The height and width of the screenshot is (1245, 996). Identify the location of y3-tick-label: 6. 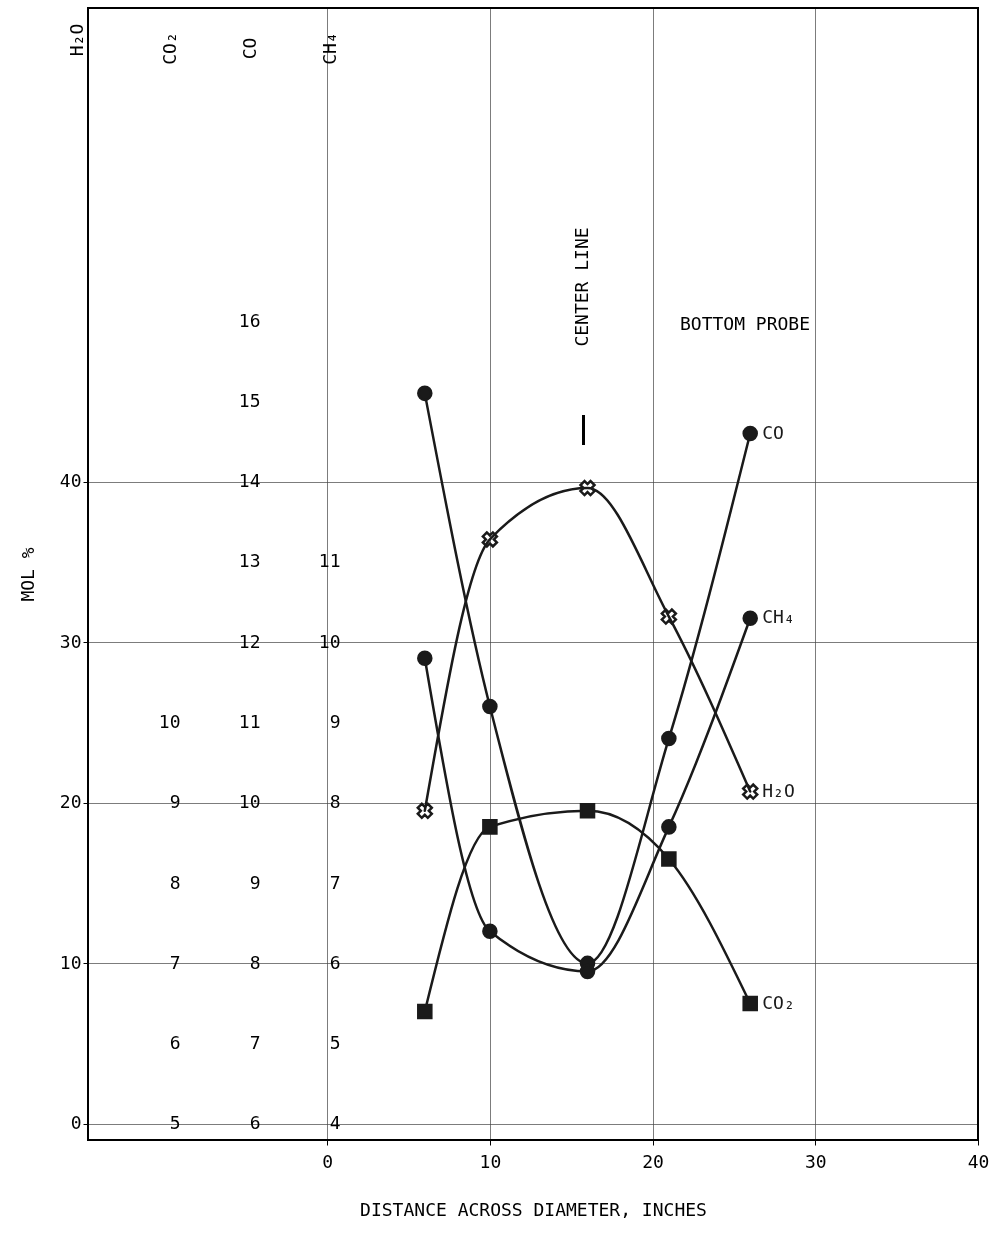
(255, 1123).